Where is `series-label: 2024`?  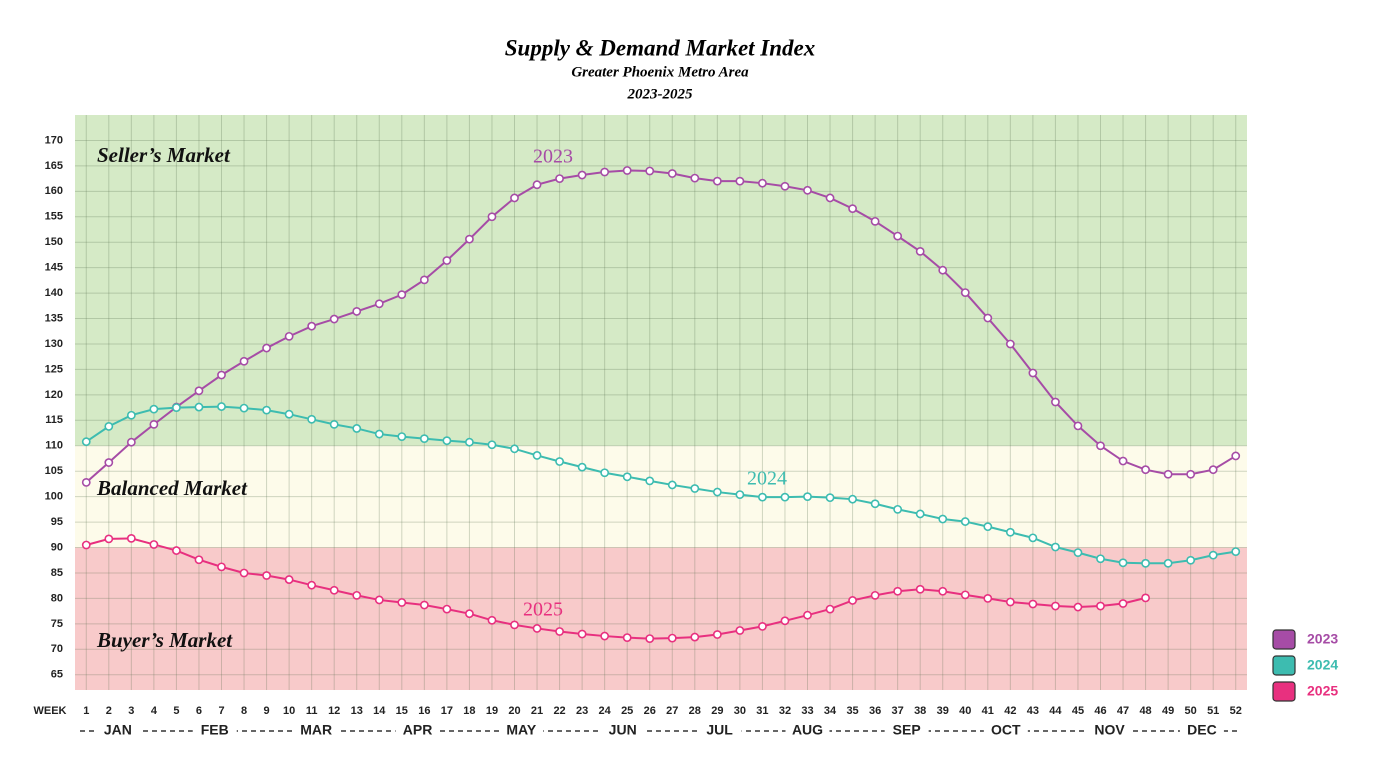 series-label: 2024 is located at coordinates (767, 479).